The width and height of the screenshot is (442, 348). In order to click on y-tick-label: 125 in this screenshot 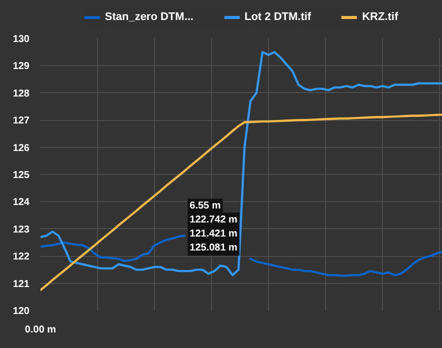, I will do `click(21, 175)`.